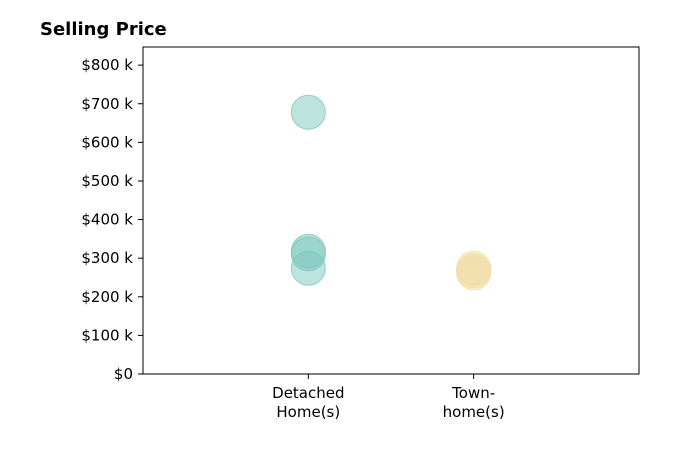 The image size is (679, 466). What do you see at coordinates (308, 393) in the screenshot?
I see `x-tick-label-line: Detached` at bounding box center [308, 393].